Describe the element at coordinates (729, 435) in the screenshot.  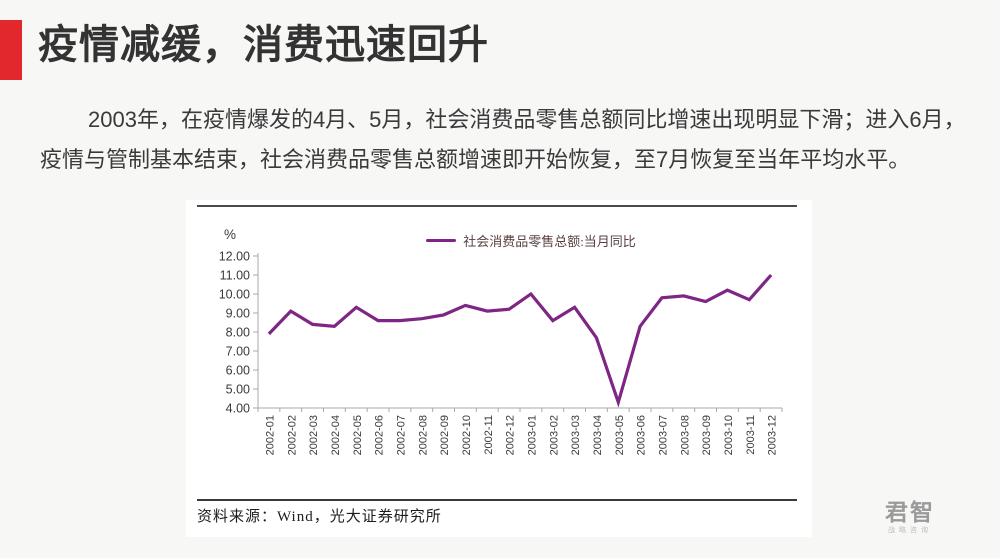
I see `svg-text: 2003-10` at that location.